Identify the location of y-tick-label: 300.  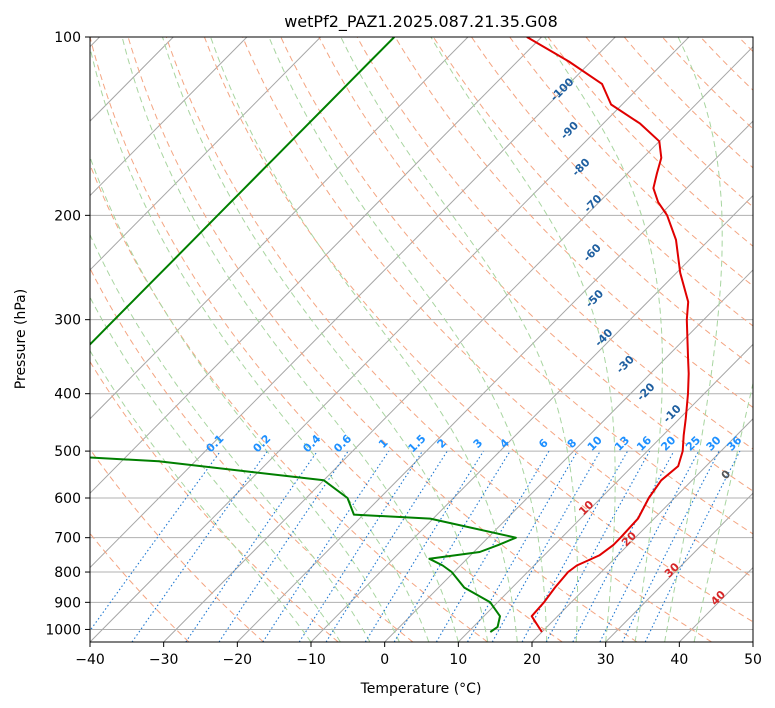
(67, 321).